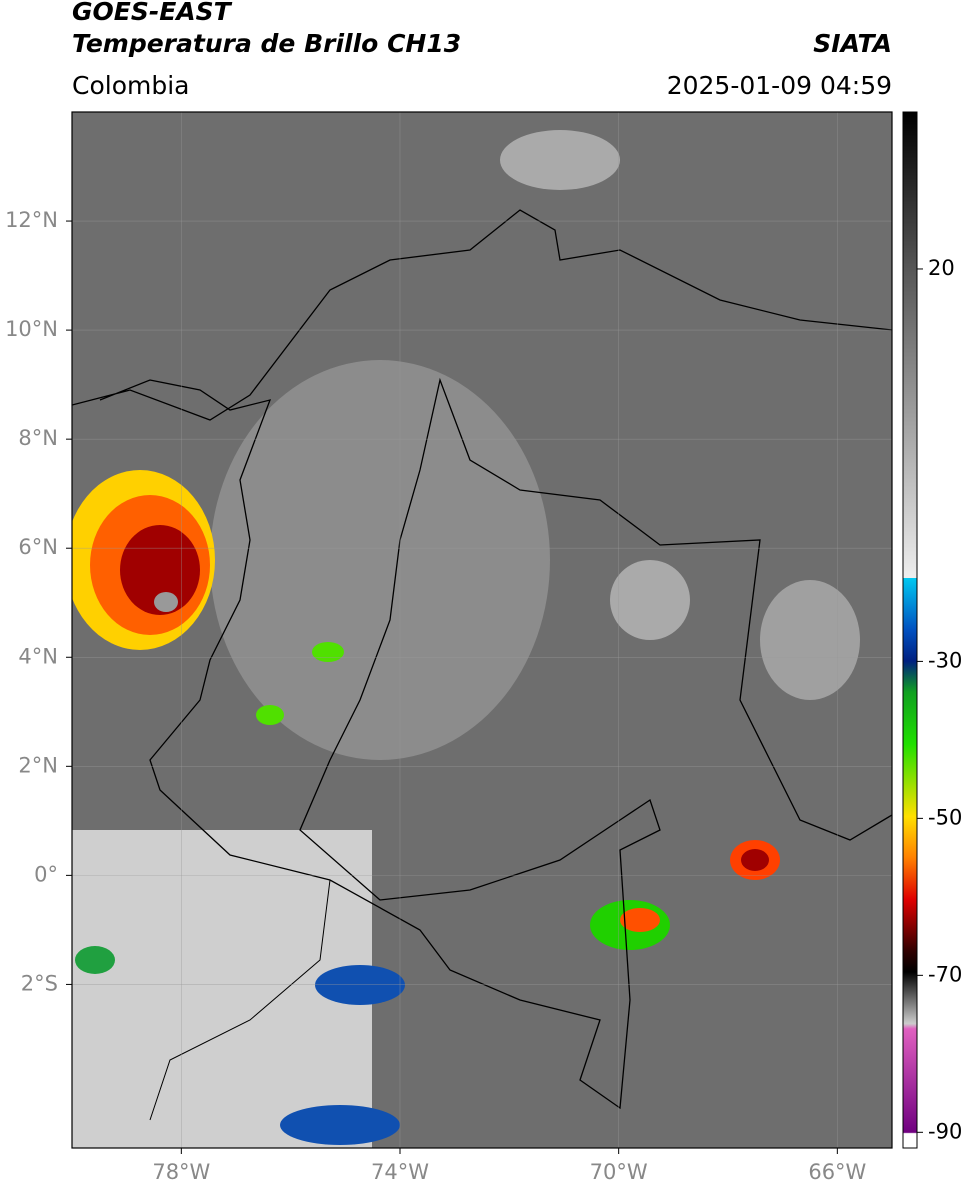 The image size is (966, 1190). What do you see at coordinates (31, 329) in the screenshot?
I see `y-tick-label: 10°N` at bounding box center [31, 329].